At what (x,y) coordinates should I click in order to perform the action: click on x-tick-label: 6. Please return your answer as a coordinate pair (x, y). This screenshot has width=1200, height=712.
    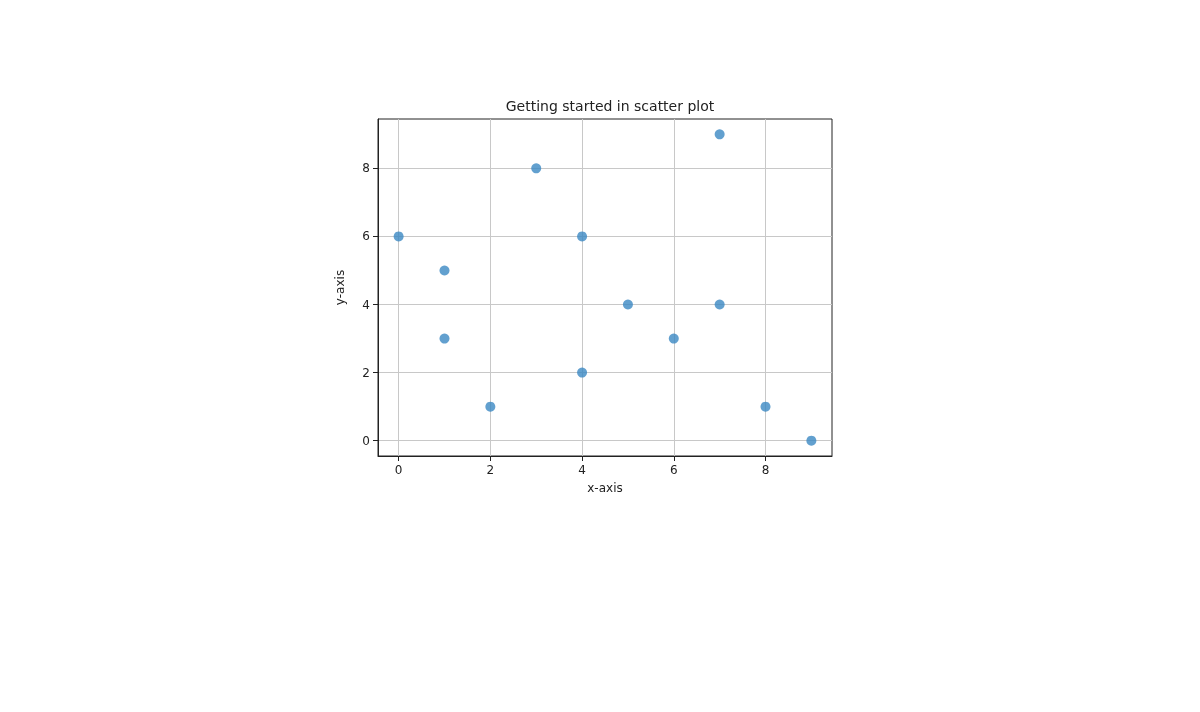
    Looking at the image, I should click on (673, 470).